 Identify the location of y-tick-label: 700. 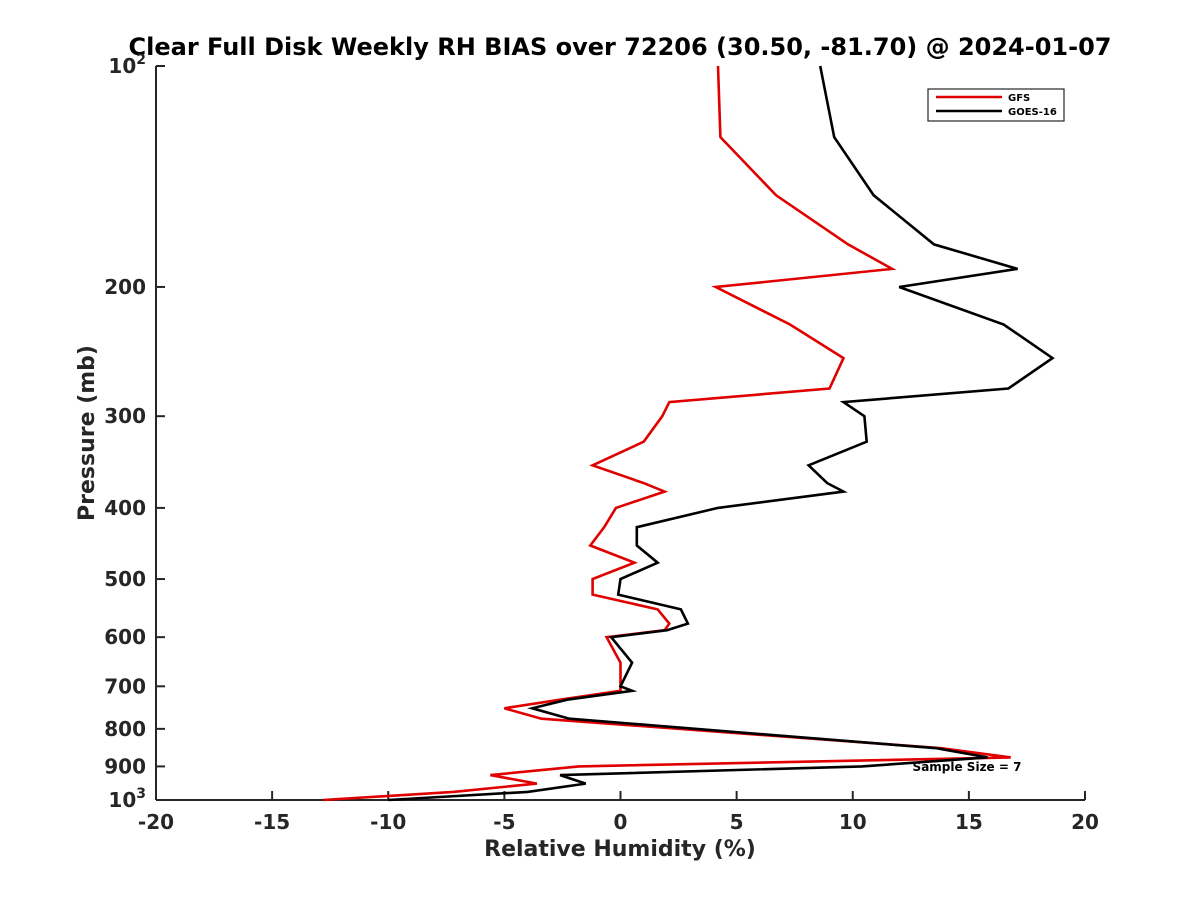
(125, 686).